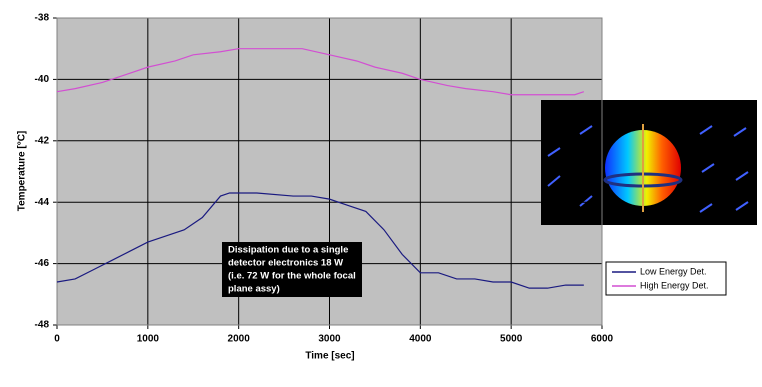 This screenshot has height=387, width=762. Describe the element at coordinates (320, 72) in the screenshot. I see `series-line` at that location.